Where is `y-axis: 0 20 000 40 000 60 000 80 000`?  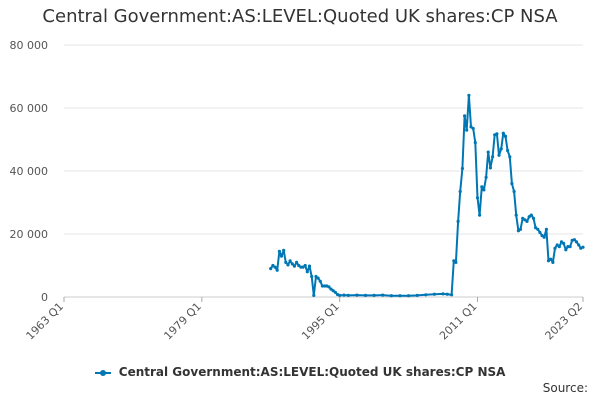
y-axis: 0 20 000 40 000 60 000 80 000 is located at coordinates (29, 171).